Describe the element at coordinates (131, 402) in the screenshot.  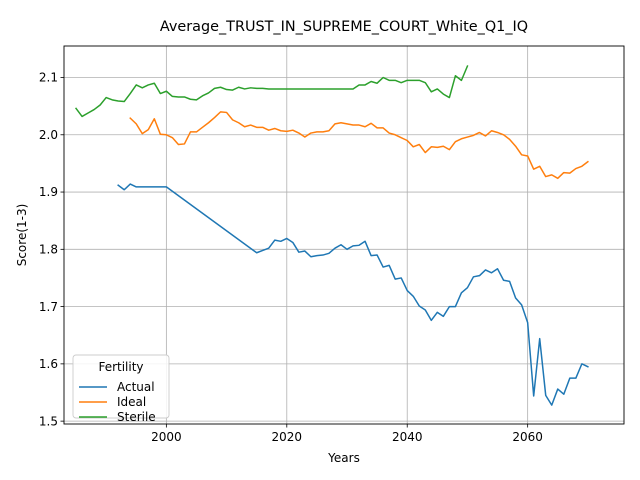
I see `legend-label-ideal: Ideal` at that location.